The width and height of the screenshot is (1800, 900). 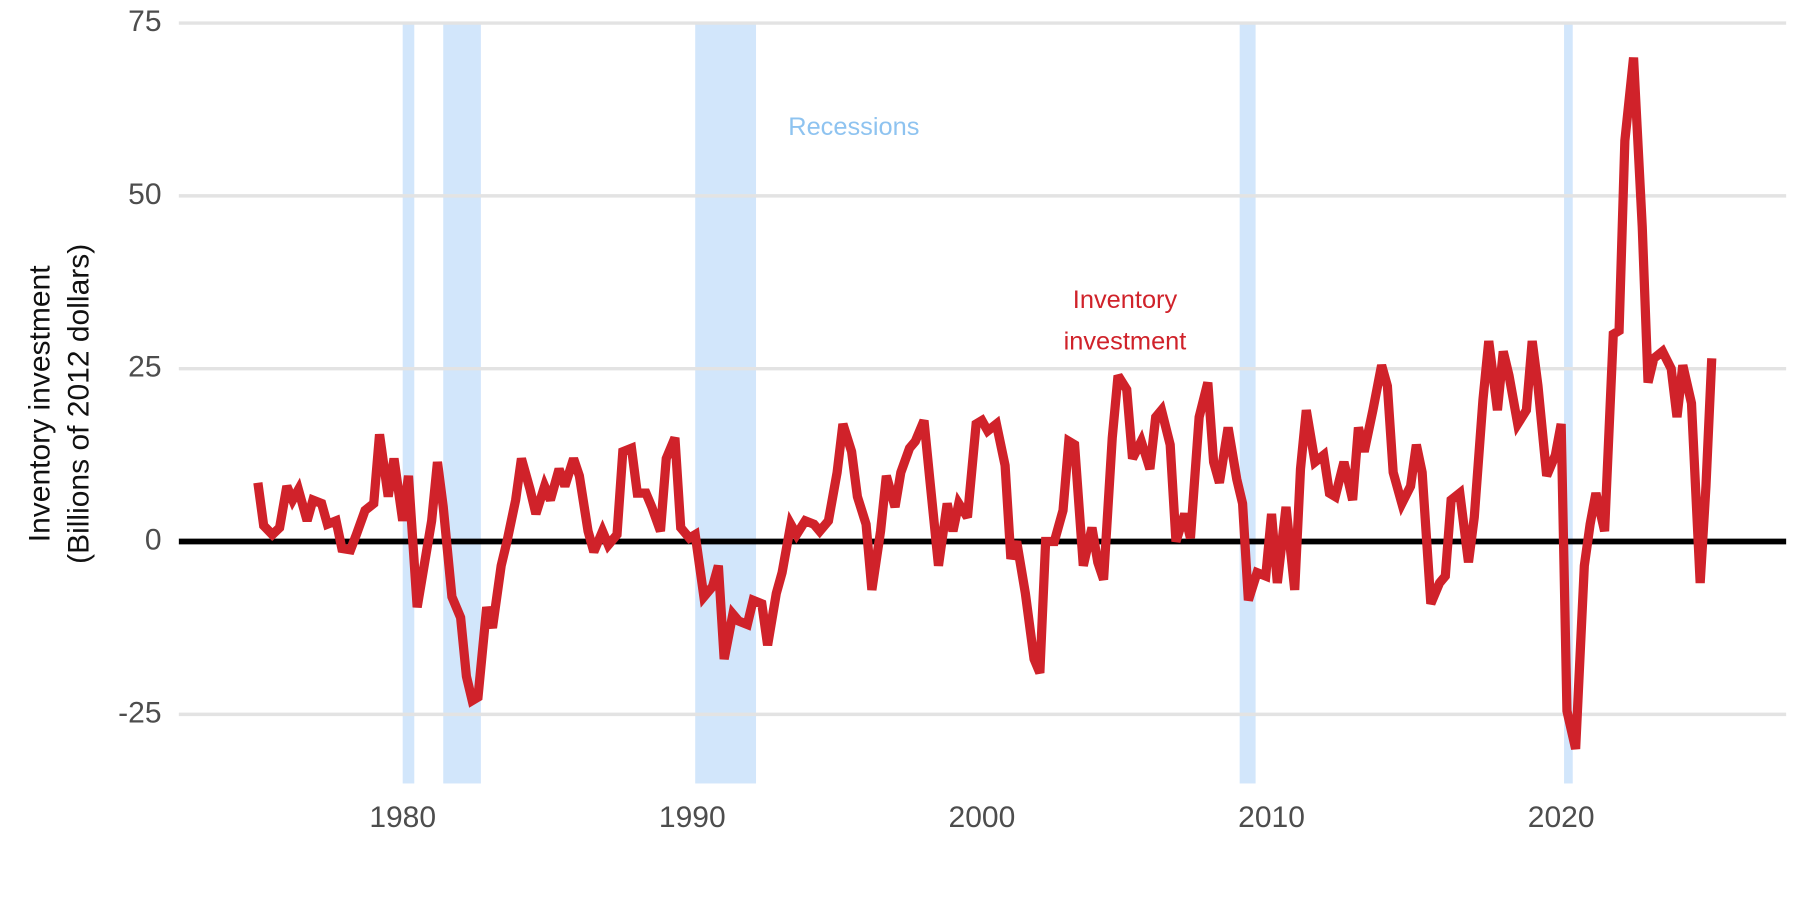 What do you see at coordinates (1271, 817) in the screenshot?
I see `x-tick-label: 2010` at bounding box center [1271, 817].